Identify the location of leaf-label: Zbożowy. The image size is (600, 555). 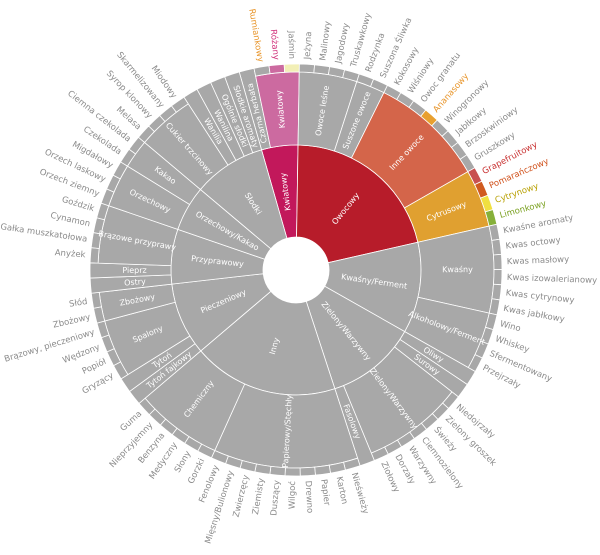
(71, 321).